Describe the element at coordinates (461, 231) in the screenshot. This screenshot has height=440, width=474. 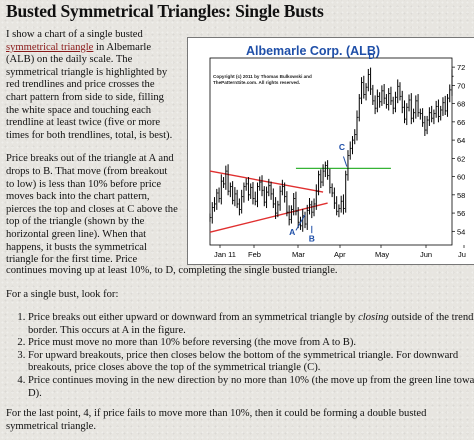
I see `y-tick-label: 54` at that location.